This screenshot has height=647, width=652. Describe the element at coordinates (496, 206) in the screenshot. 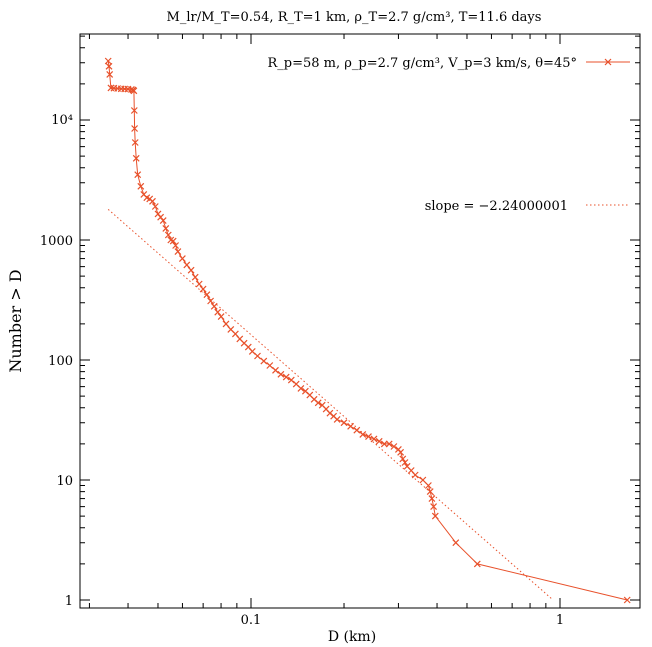

I see `legend-label-slope: slope = −2.24000001` at that location.